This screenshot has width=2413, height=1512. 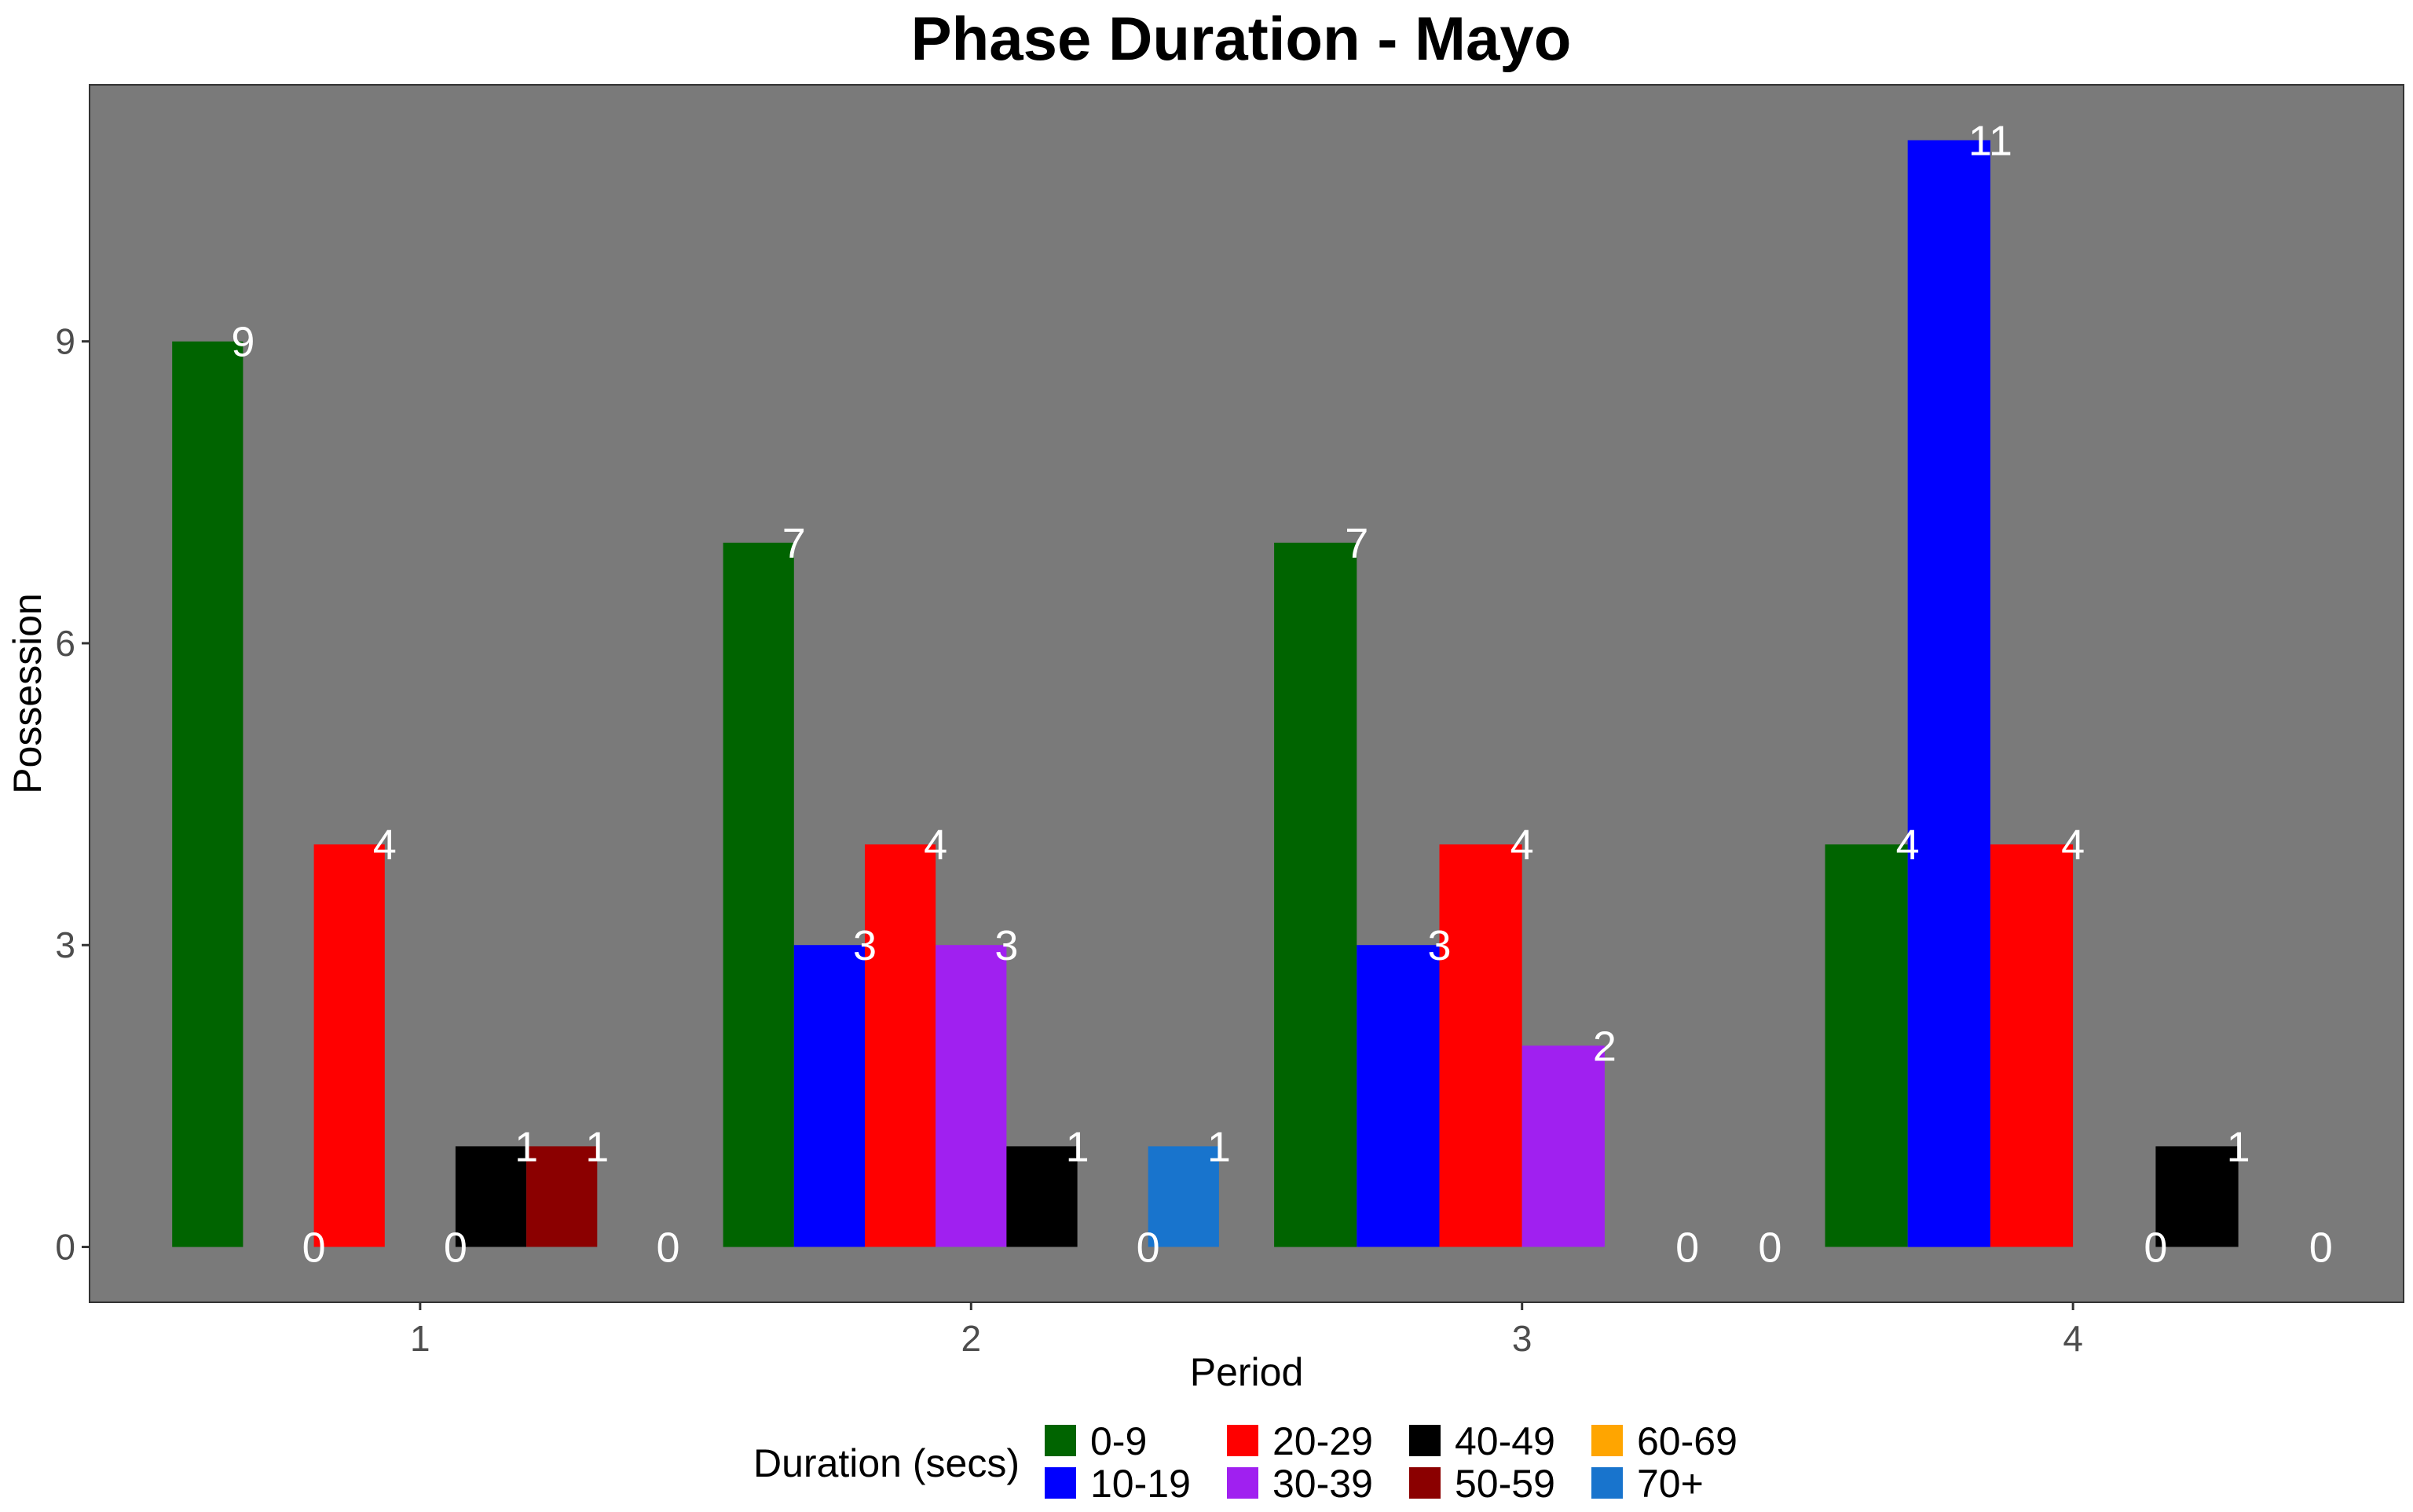 What do you see at coordinates (597, 1146) in the screenshot?
I see `bar-label-1-50-59: 1` at bounding box center [597, 1146].